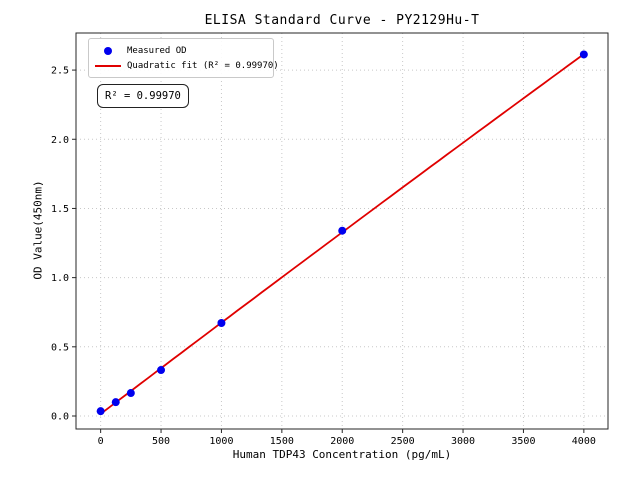  I want to click on legend-item-quadratic-fit: Quadratic fit (R² = 0.99970), so click(187, 66).